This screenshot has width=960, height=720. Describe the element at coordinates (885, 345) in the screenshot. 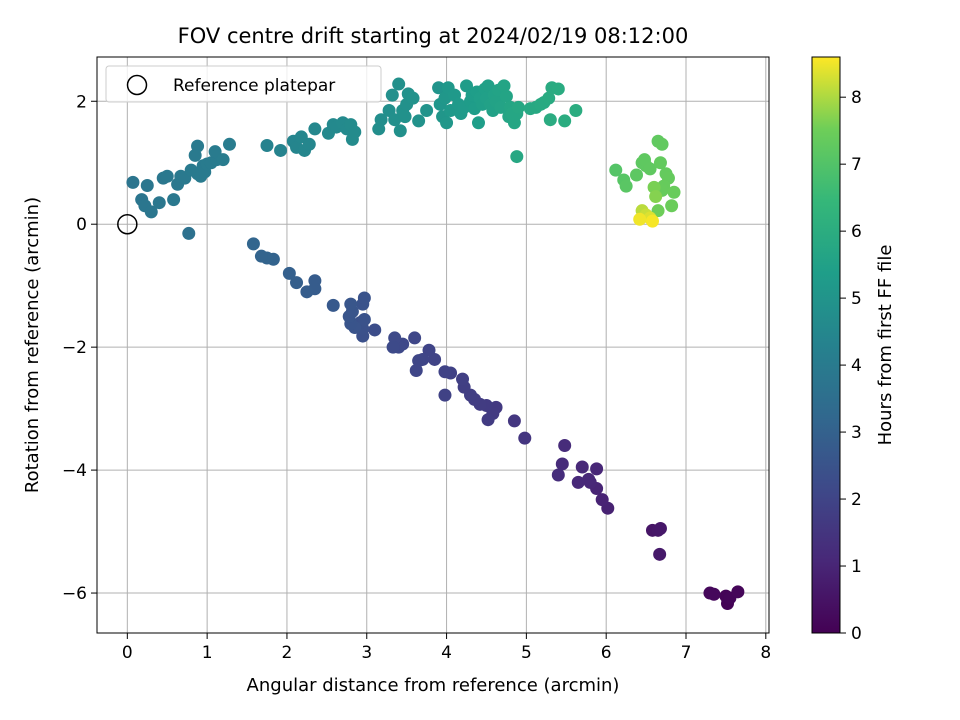

I see `colorbar-label: Hours from first FF file` at that location.